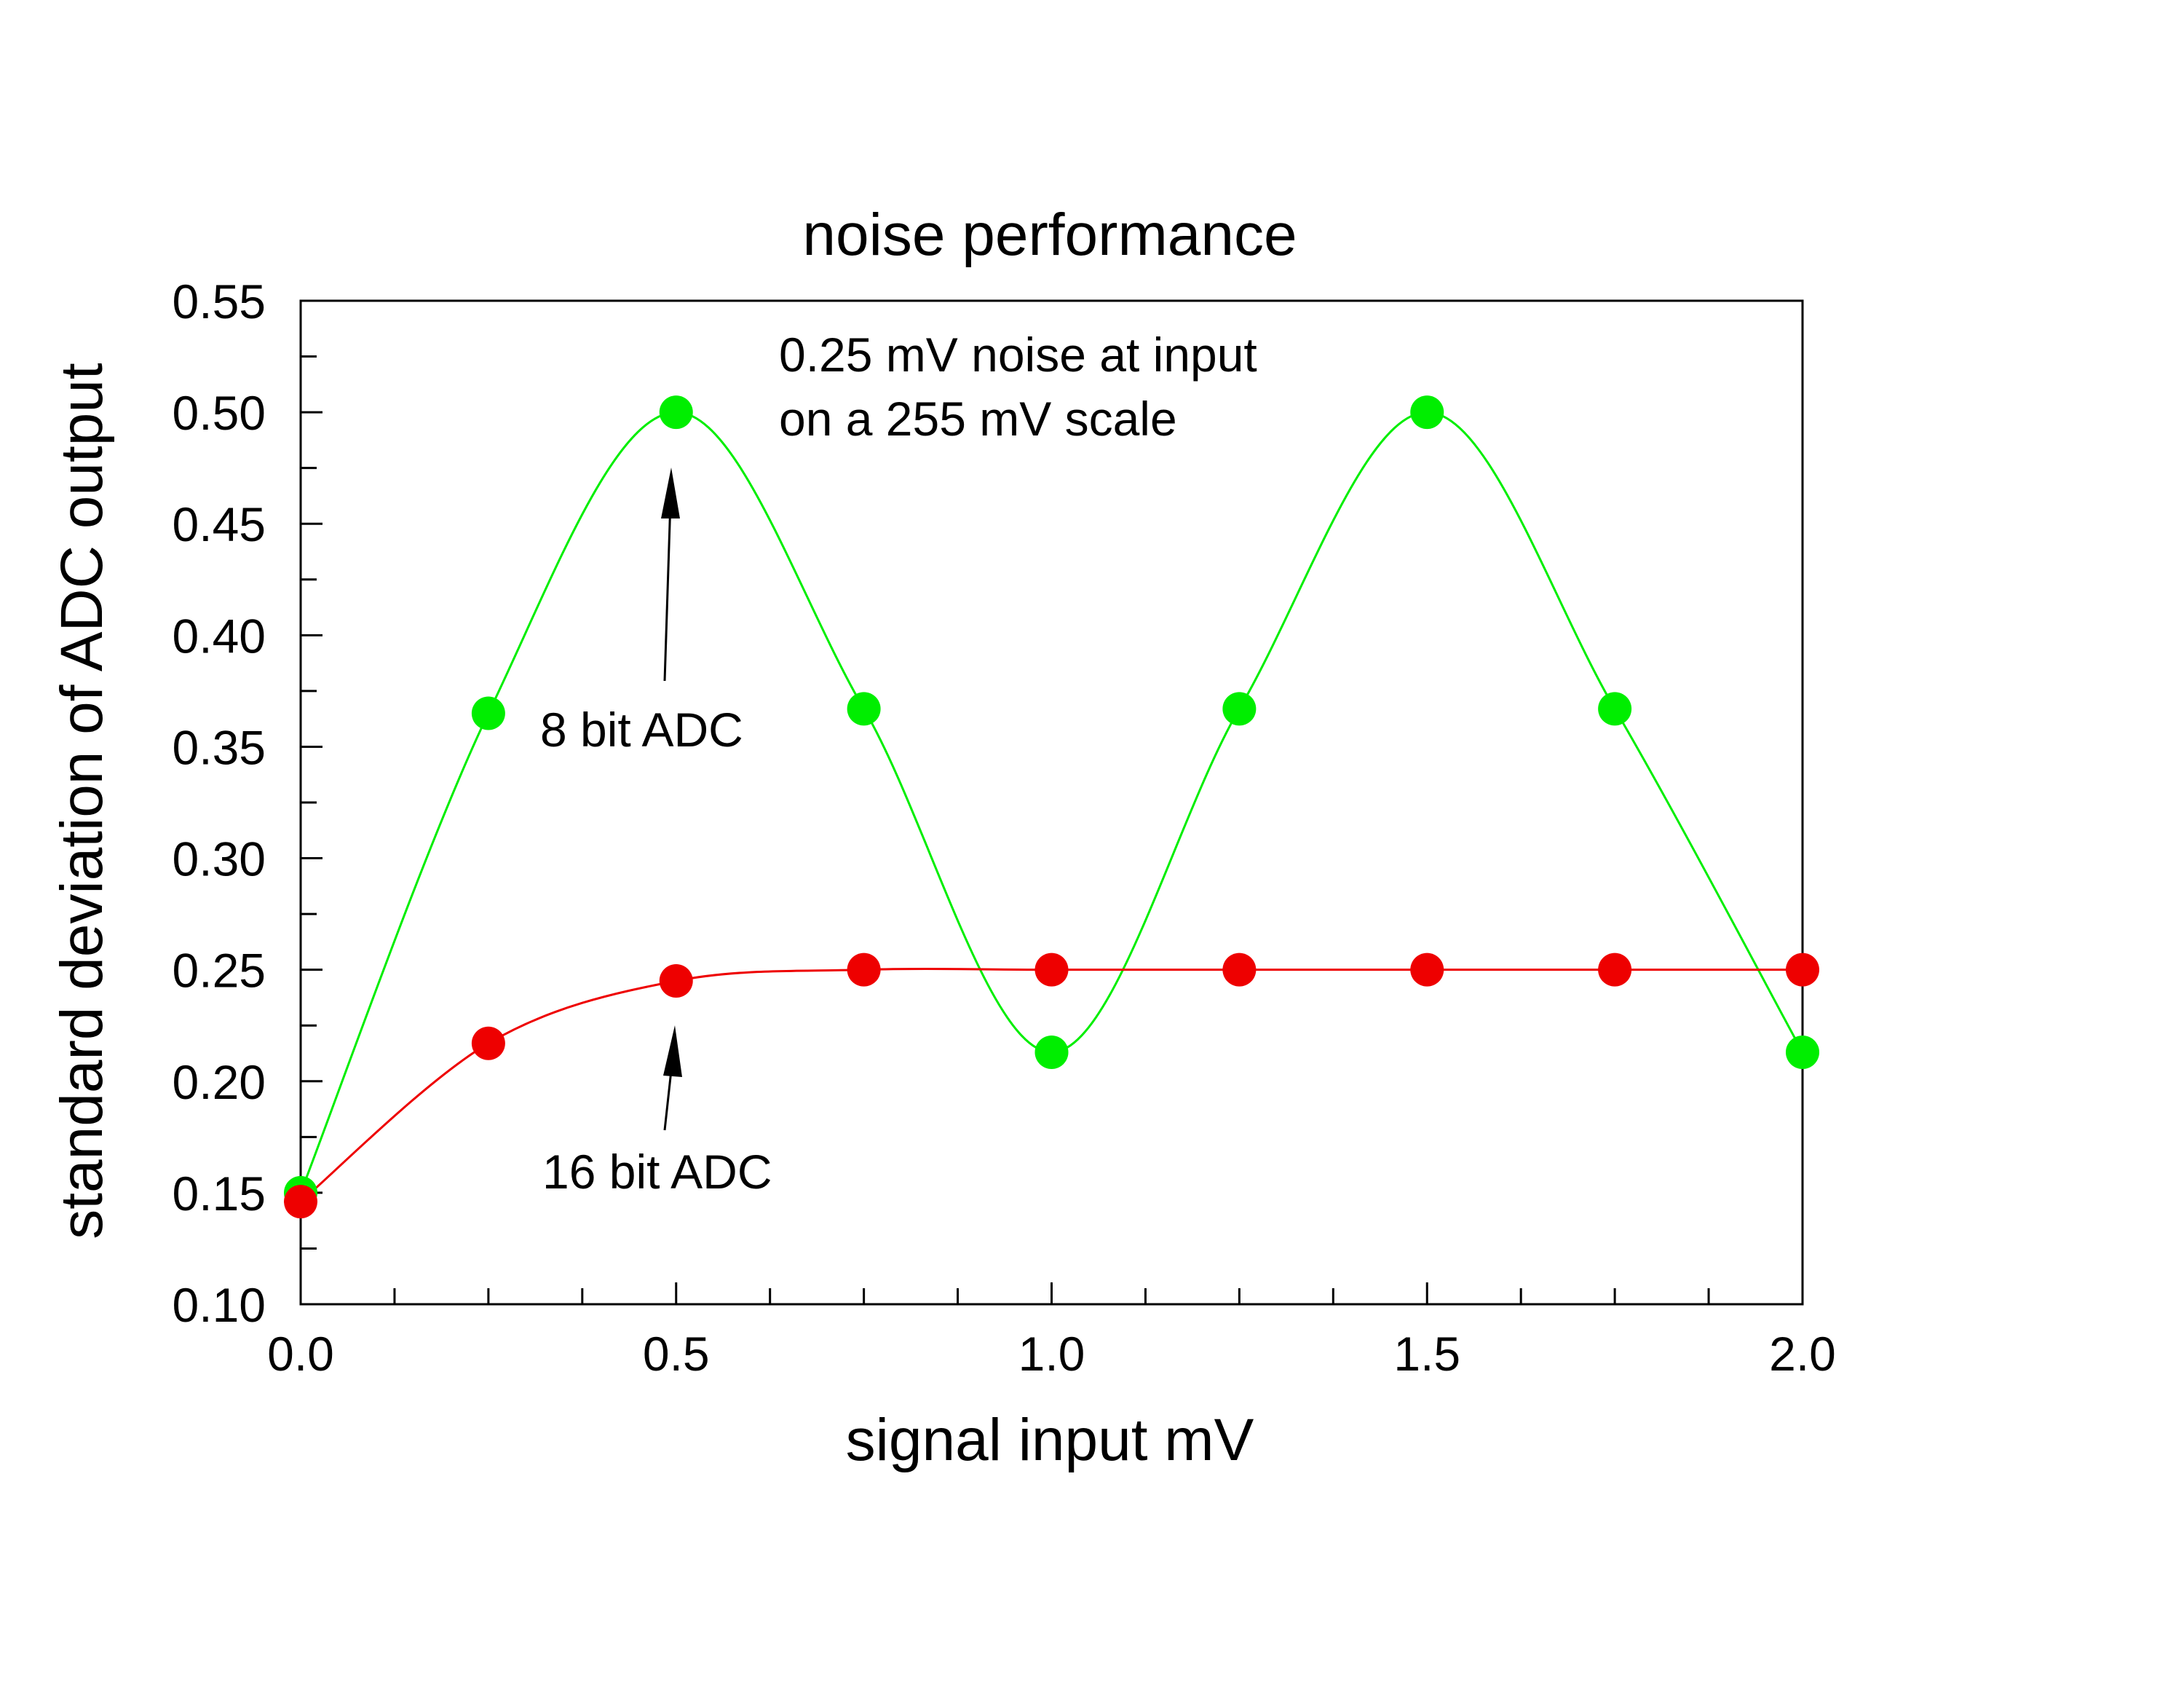  Describe the element at coordinates (1802, 1354) in the screenshot. I see `x-tick-label: 2.0` at that location.